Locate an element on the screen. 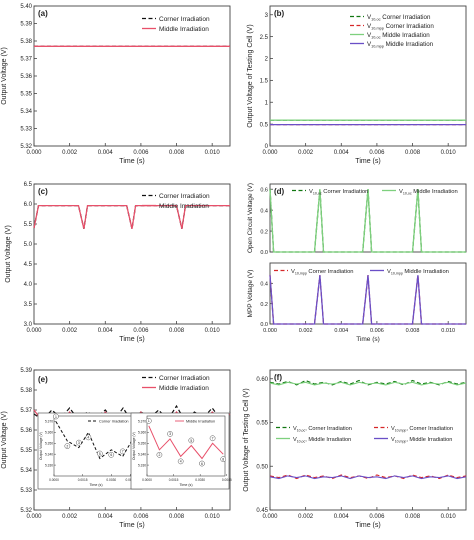 This screenshot has height=540, width=474. legend-label: V10,oc Middle Irradiation is located at coordinates (428, 192).